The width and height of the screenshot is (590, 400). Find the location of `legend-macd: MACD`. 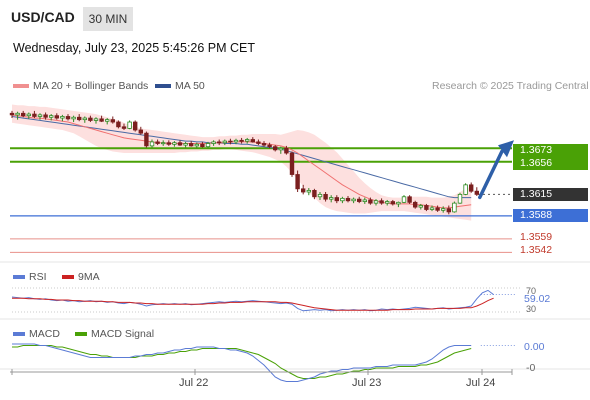

legend-macd: MACD is located at coordinates (36, 334).